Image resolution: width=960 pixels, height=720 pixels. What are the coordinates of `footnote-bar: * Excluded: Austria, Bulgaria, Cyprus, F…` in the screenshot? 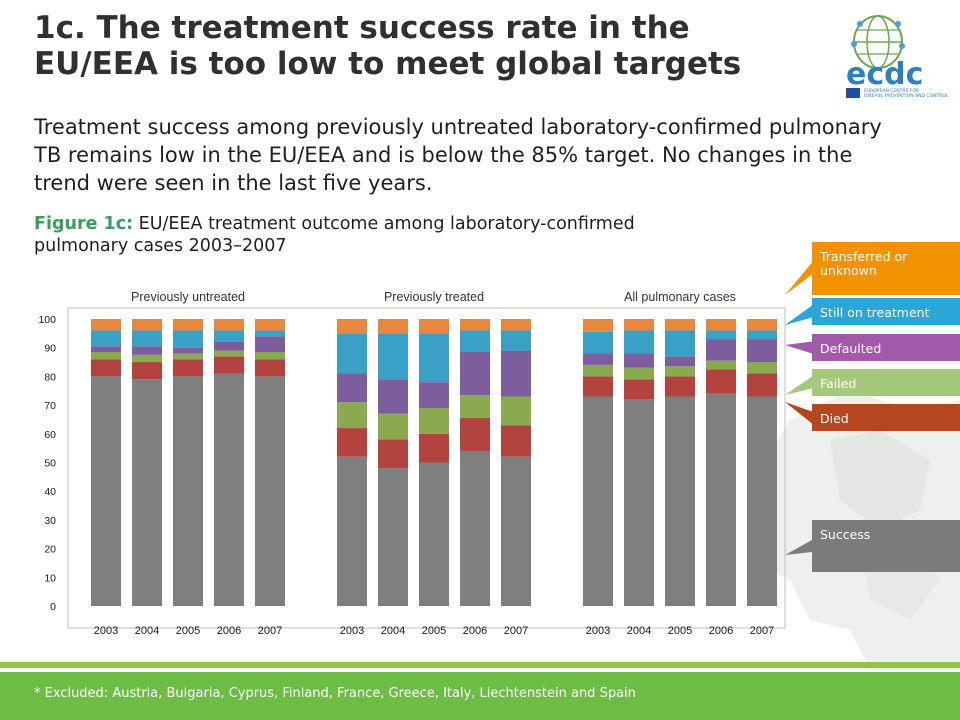 It's located at (480, 696).